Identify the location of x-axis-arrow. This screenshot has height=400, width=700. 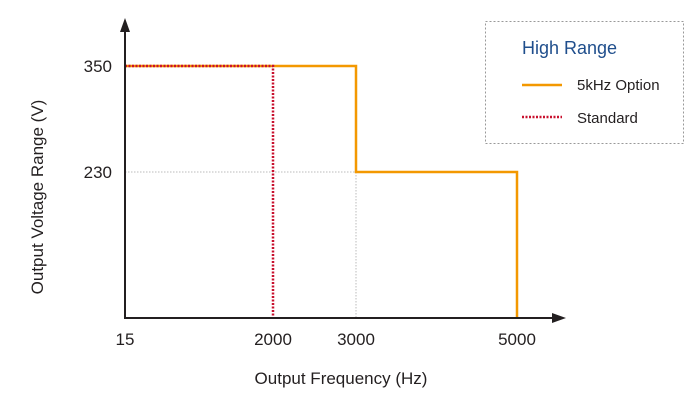
(559, 318).